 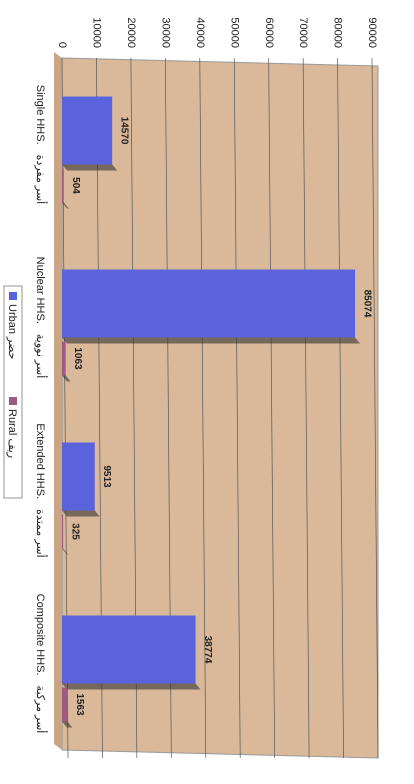 What do you see at coordinates (40, 635) in the screenshot?
I see `category-en: Composite HHS.` at bounding box center [40, 635].